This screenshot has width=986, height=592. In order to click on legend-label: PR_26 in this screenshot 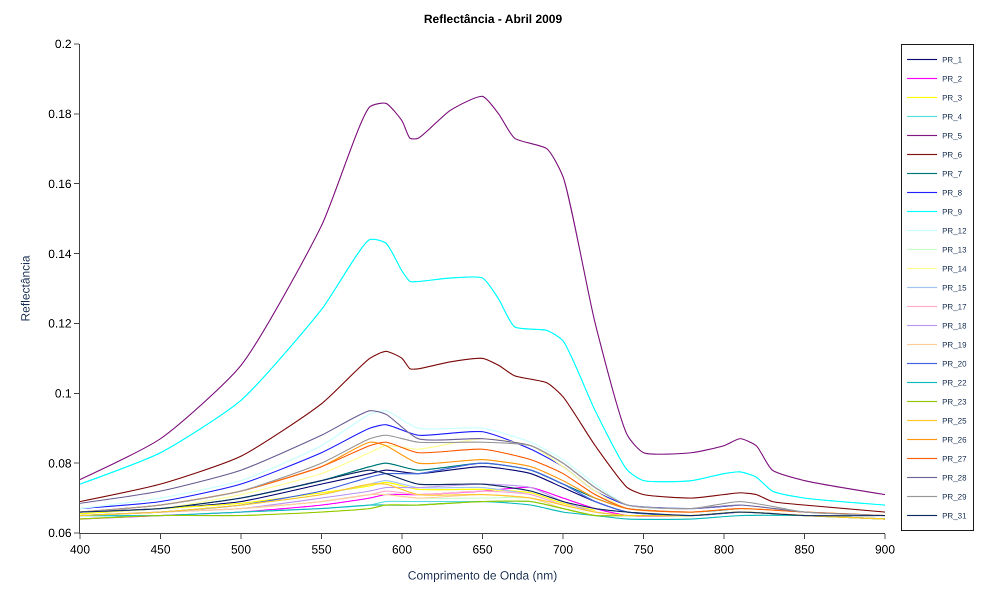, I will do `click(955, 440)`.